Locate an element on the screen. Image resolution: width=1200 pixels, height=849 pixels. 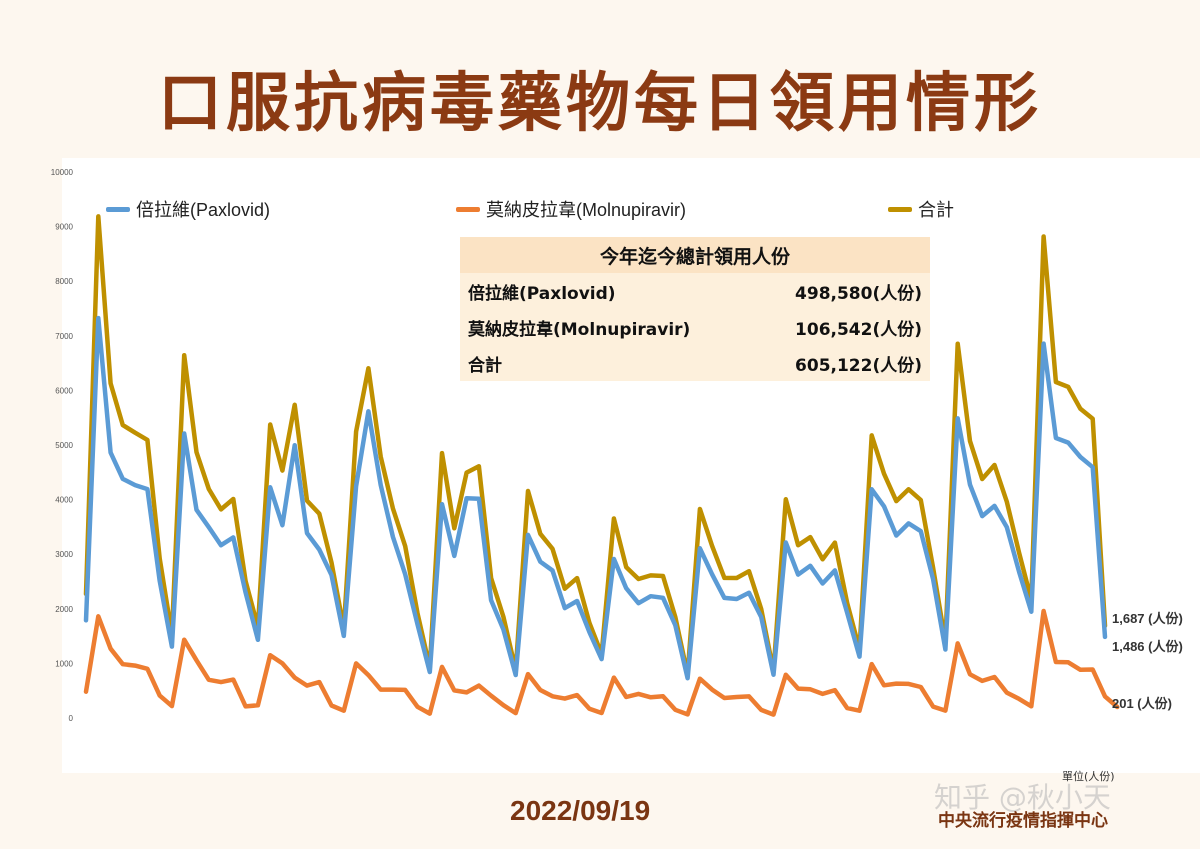
legend-label-molnupiravir: 莫納皮拉韋(Molnupiravir) is located at coordinates (586, 210).